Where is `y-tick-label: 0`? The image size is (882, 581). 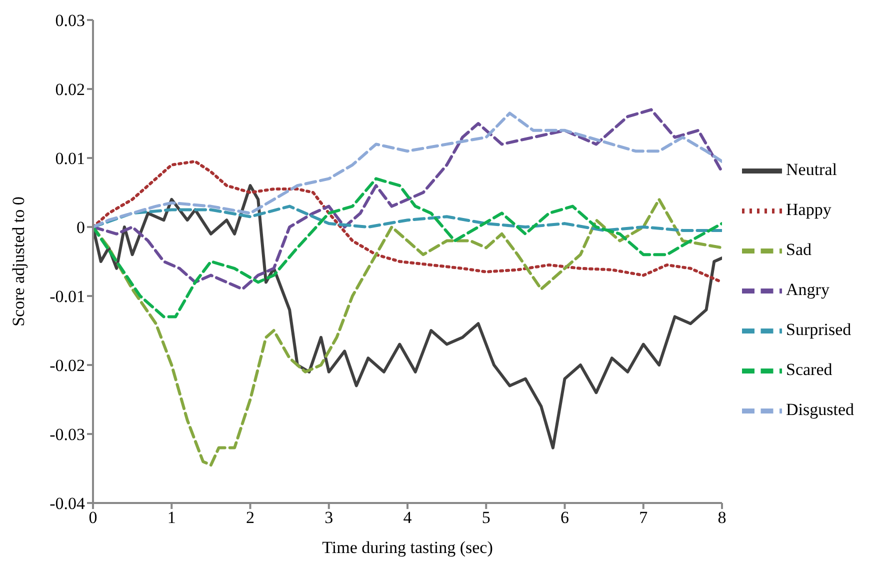 y-tick-label: 0 is located at coordinates (80, 228).